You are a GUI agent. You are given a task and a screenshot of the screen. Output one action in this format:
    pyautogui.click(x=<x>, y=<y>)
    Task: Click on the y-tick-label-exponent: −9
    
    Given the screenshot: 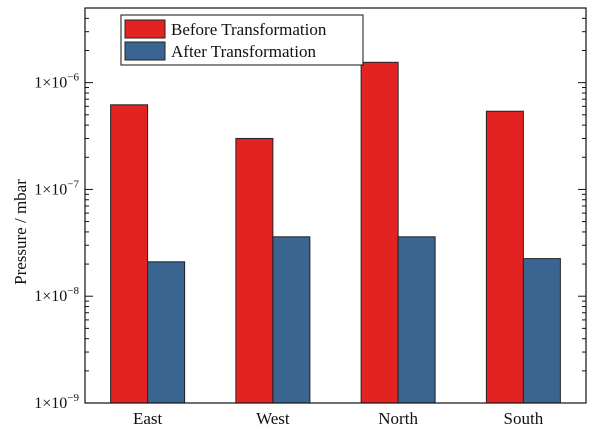 What is the action you would take?
    pyautogui.click(x=73, y=398)
    